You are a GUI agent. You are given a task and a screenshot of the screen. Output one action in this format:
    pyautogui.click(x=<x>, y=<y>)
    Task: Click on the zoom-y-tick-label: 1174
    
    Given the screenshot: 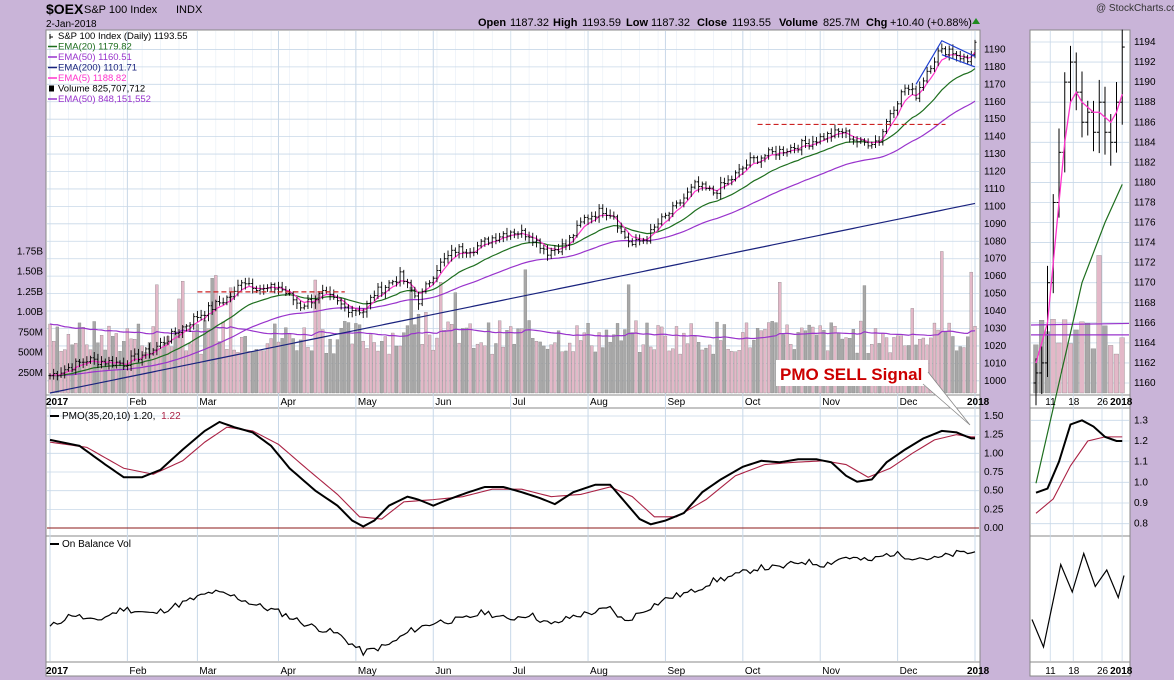 What is the action you would take?
    pyautogui.click(x=1145, y=243)
    